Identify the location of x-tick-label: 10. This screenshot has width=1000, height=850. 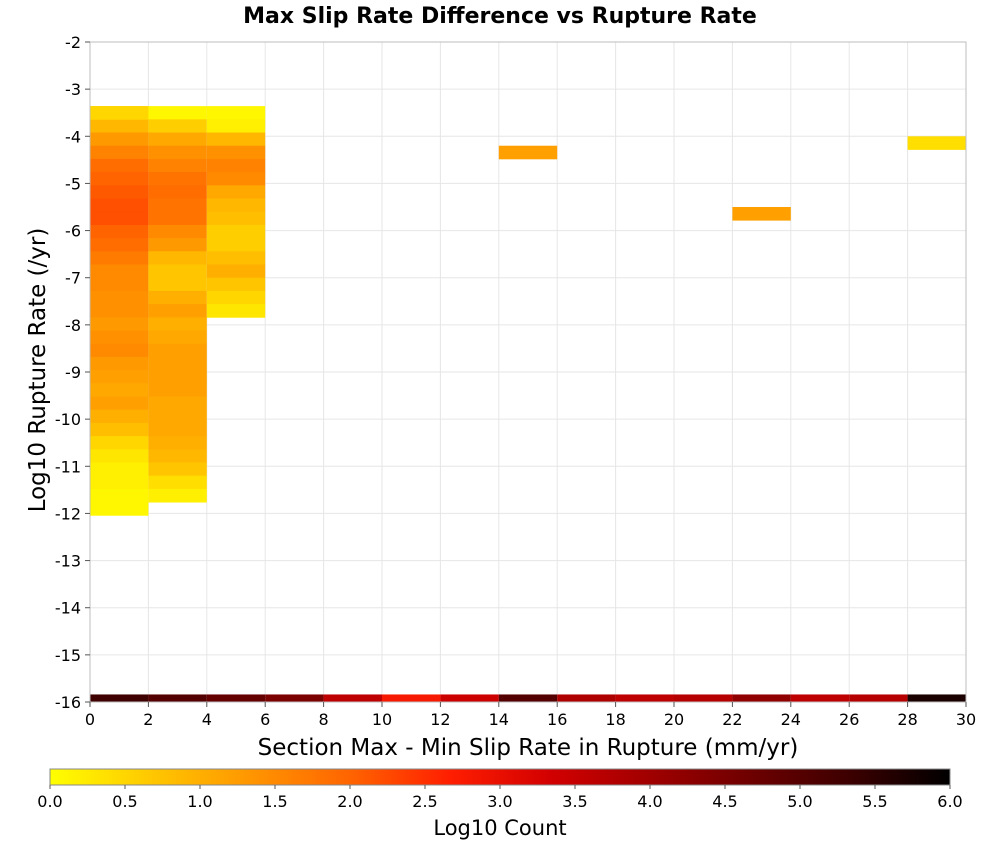
(382, 719).